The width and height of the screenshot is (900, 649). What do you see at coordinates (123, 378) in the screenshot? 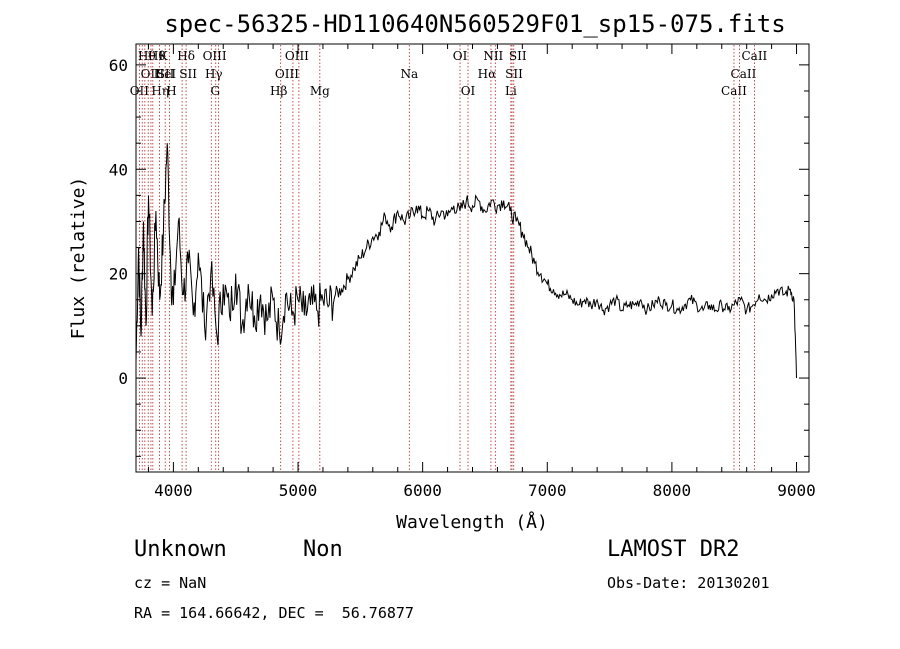
I see `y-tick-label: 0` at bounding box center [123, 378].